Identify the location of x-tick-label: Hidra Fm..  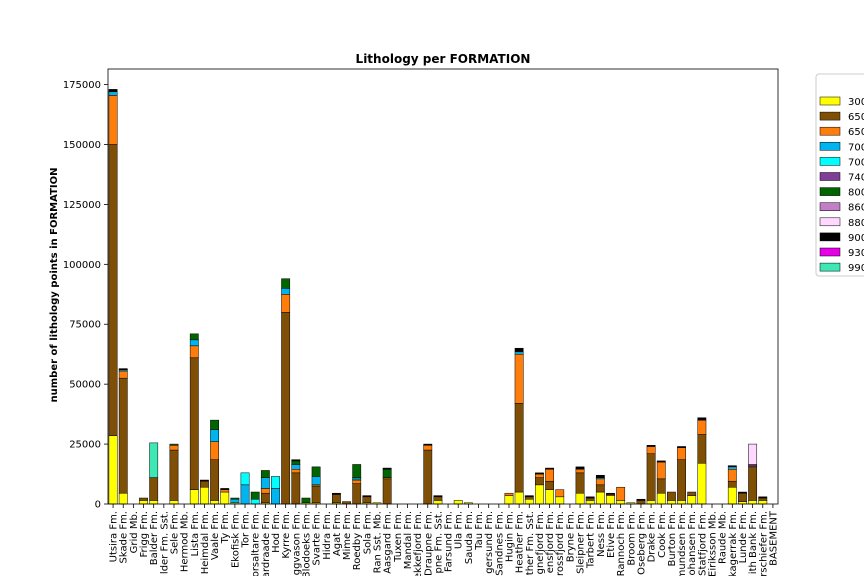
(327, 535).